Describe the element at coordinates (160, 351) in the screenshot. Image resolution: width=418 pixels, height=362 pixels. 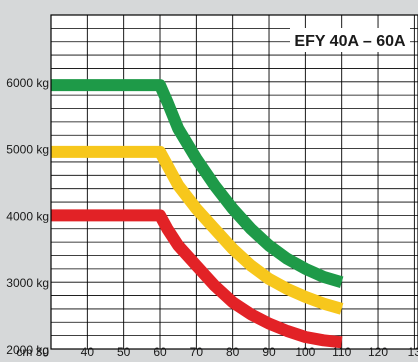
I see `x-tick-label: 60` at that location.